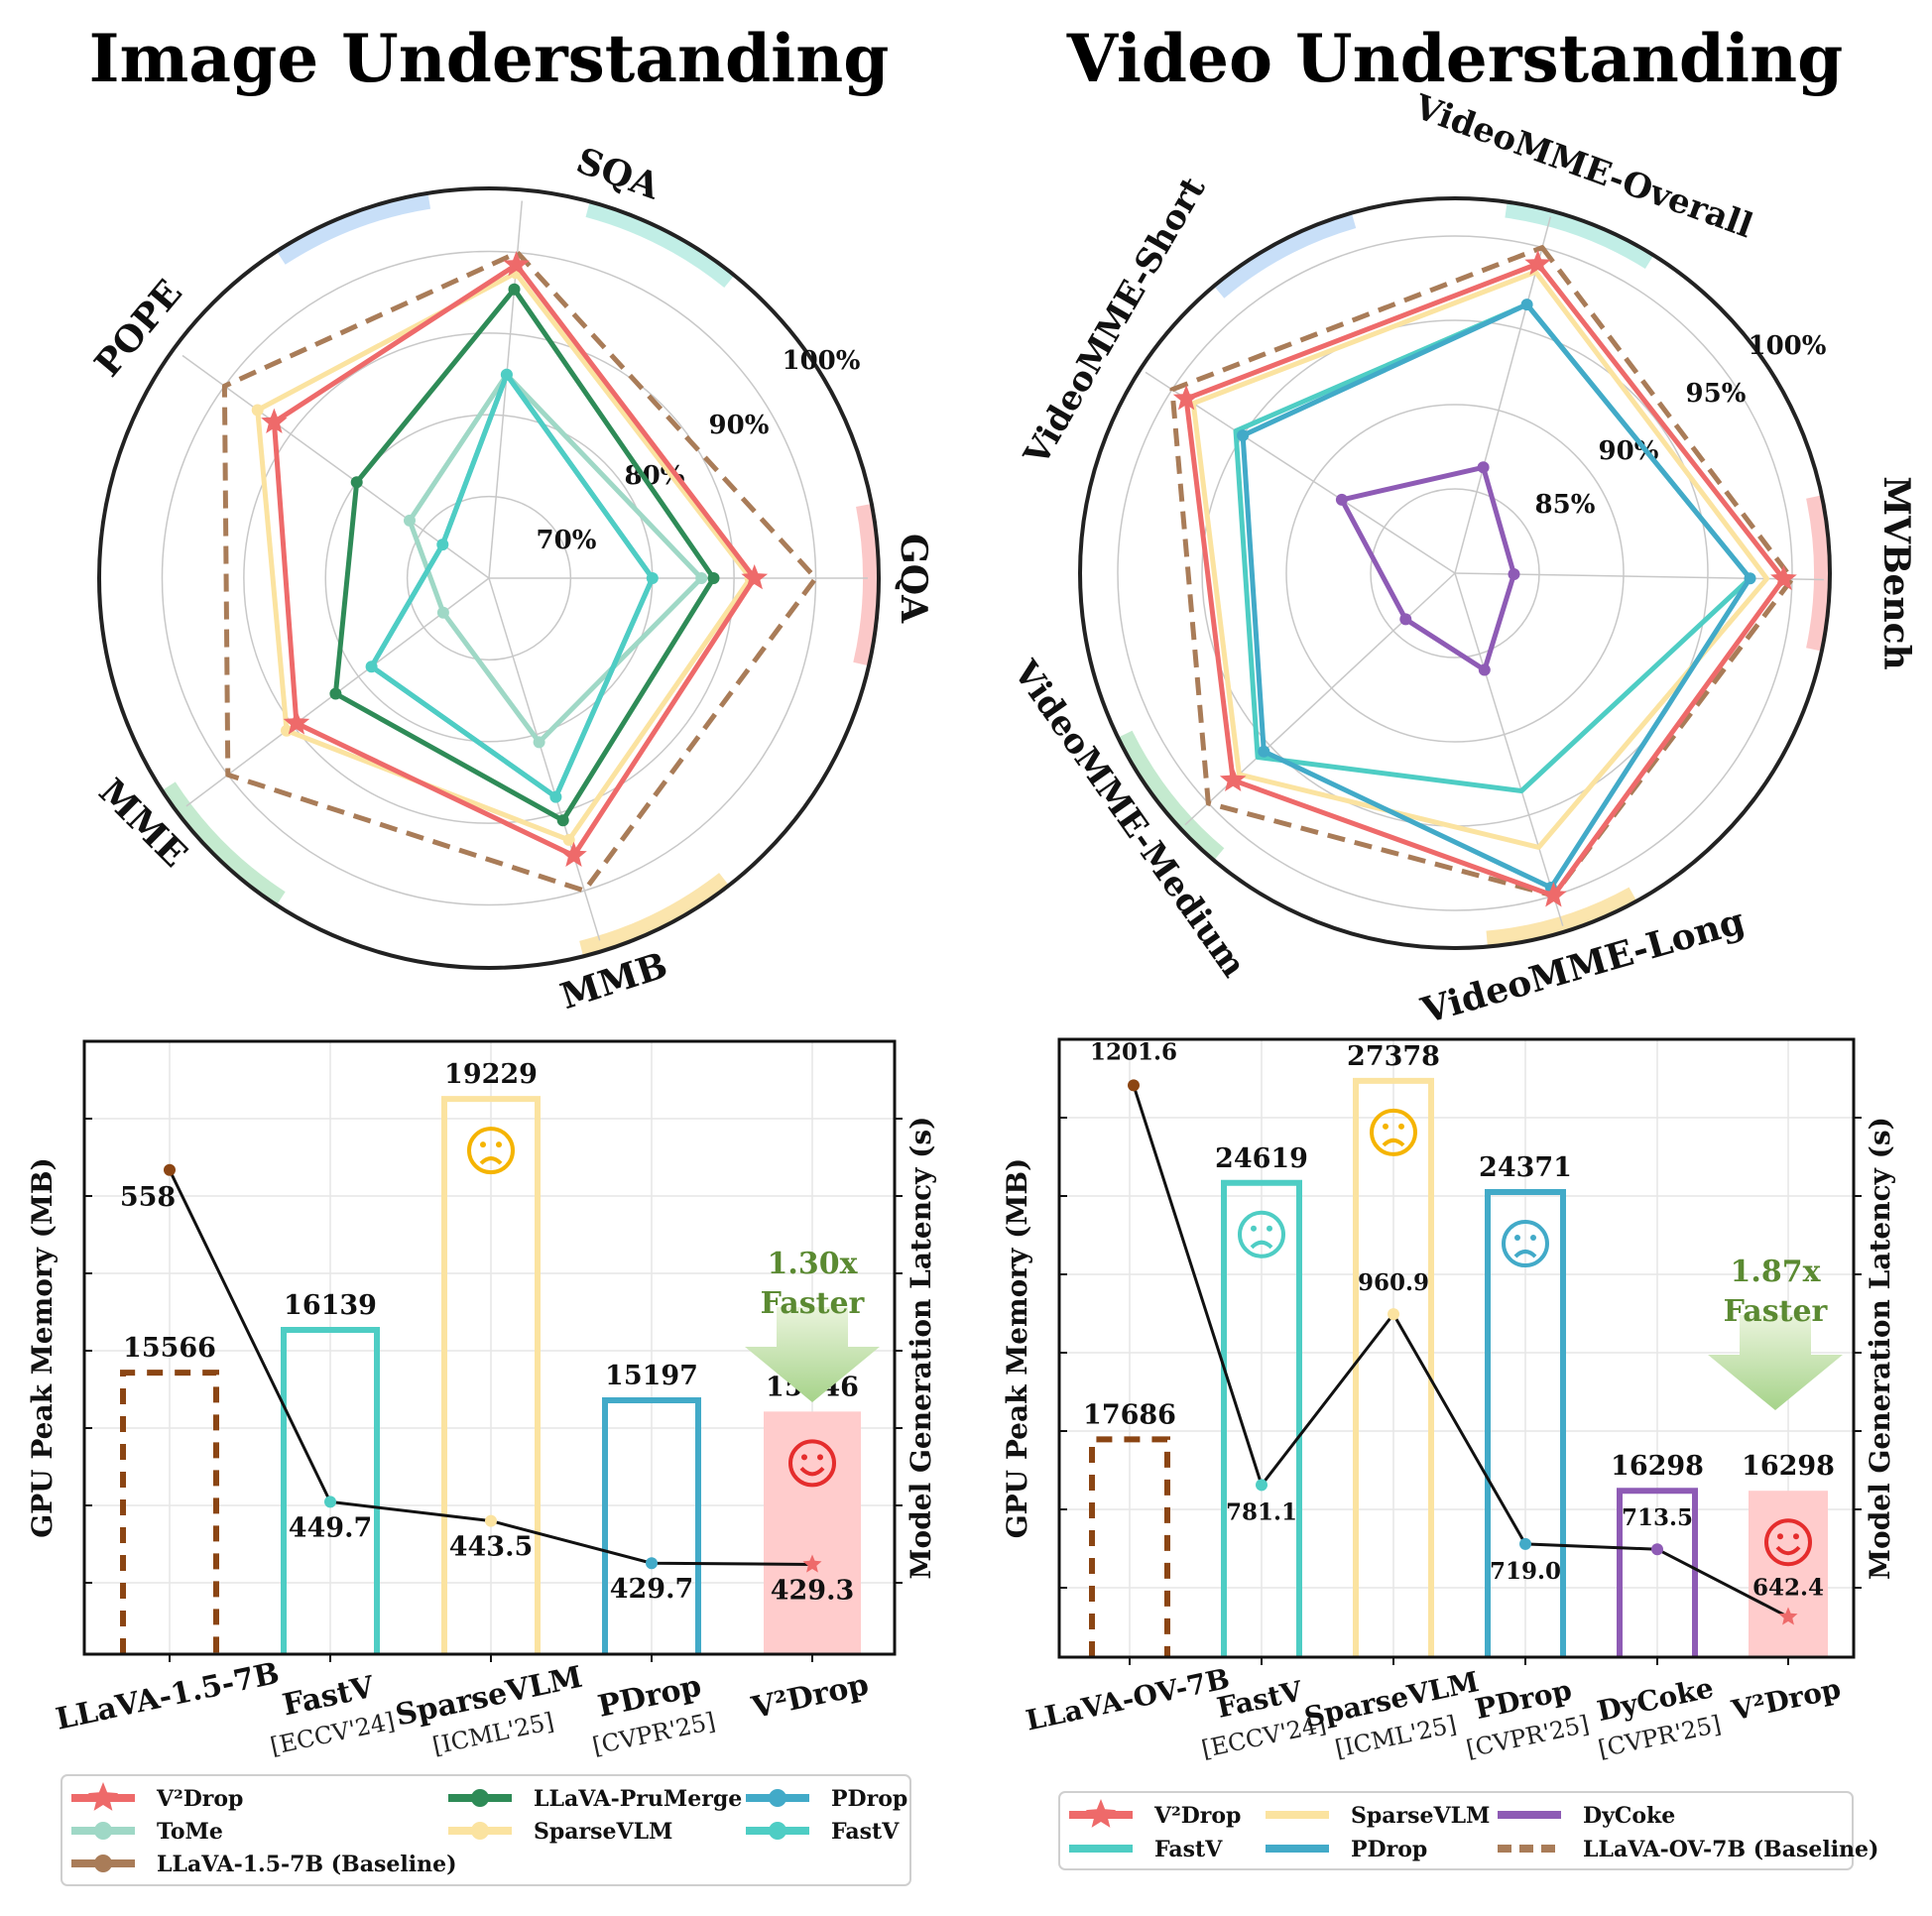  I want to click on memory-value-label: 16298, so click(1788, 1466).